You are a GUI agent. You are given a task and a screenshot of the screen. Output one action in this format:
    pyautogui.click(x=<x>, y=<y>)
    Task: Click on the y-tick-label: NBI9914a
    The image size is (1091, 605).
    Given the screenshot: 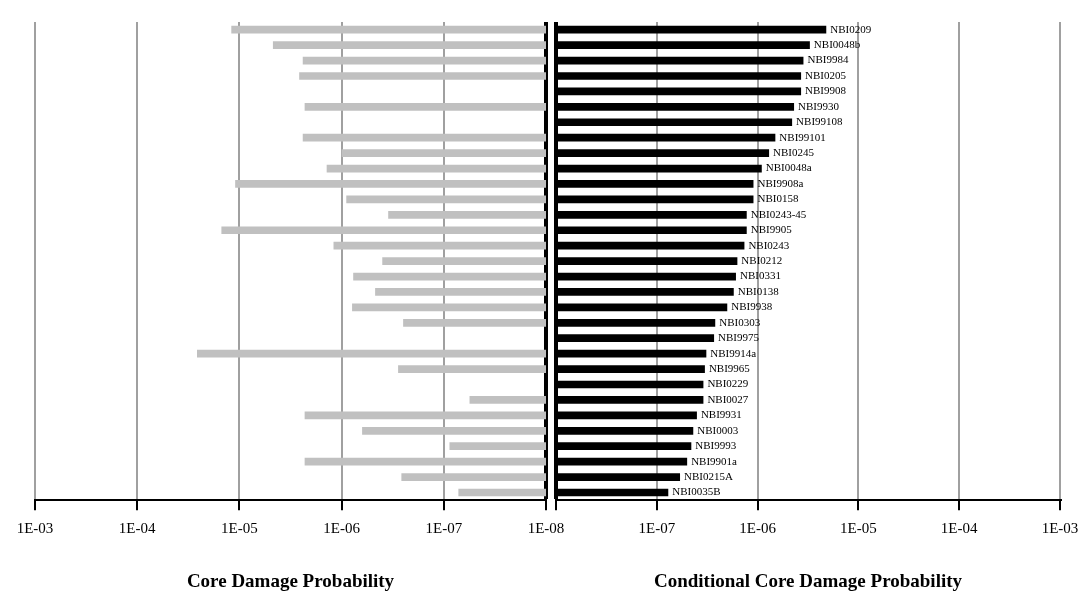 What is the action you would take?
    pyautogui.click(x=733, y=352)
    